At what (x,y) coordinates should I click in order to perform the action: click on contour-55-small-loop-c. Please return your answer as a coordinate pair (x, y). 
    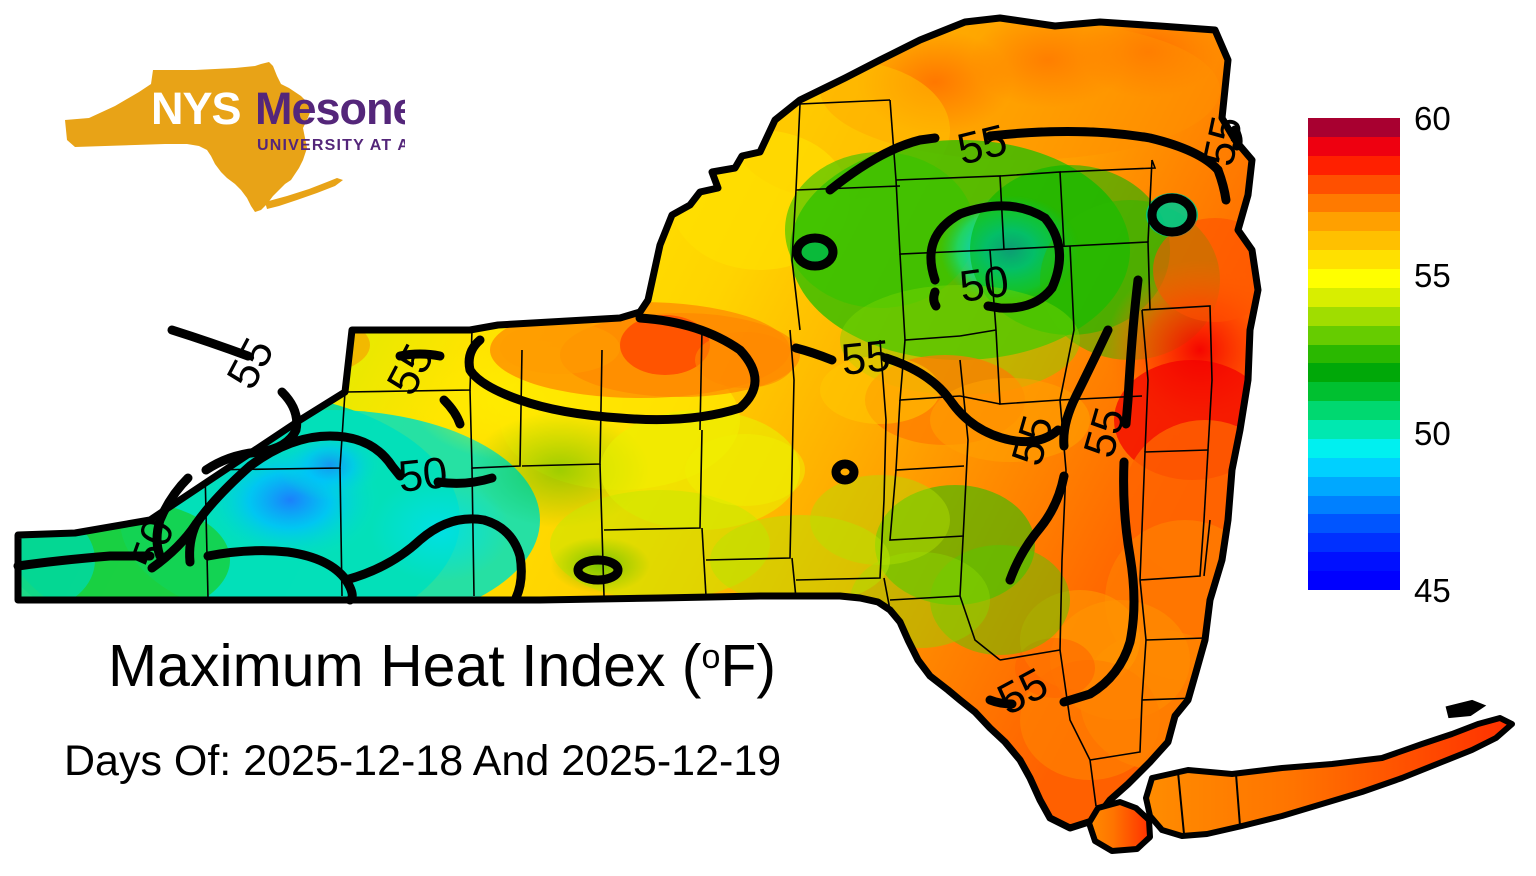
    Looking at the image, I should click on (598, 570).